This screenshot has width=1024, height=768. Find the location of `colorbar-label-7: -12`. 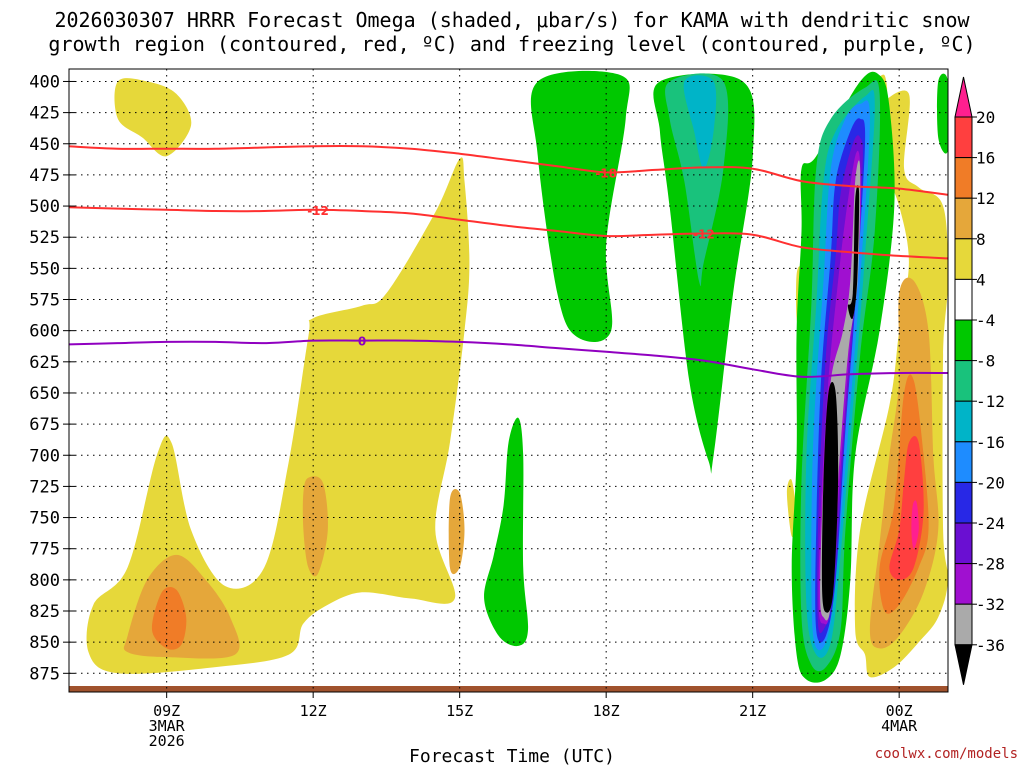

colorbar-label-7: -12 is located at coordinates (990, 401).